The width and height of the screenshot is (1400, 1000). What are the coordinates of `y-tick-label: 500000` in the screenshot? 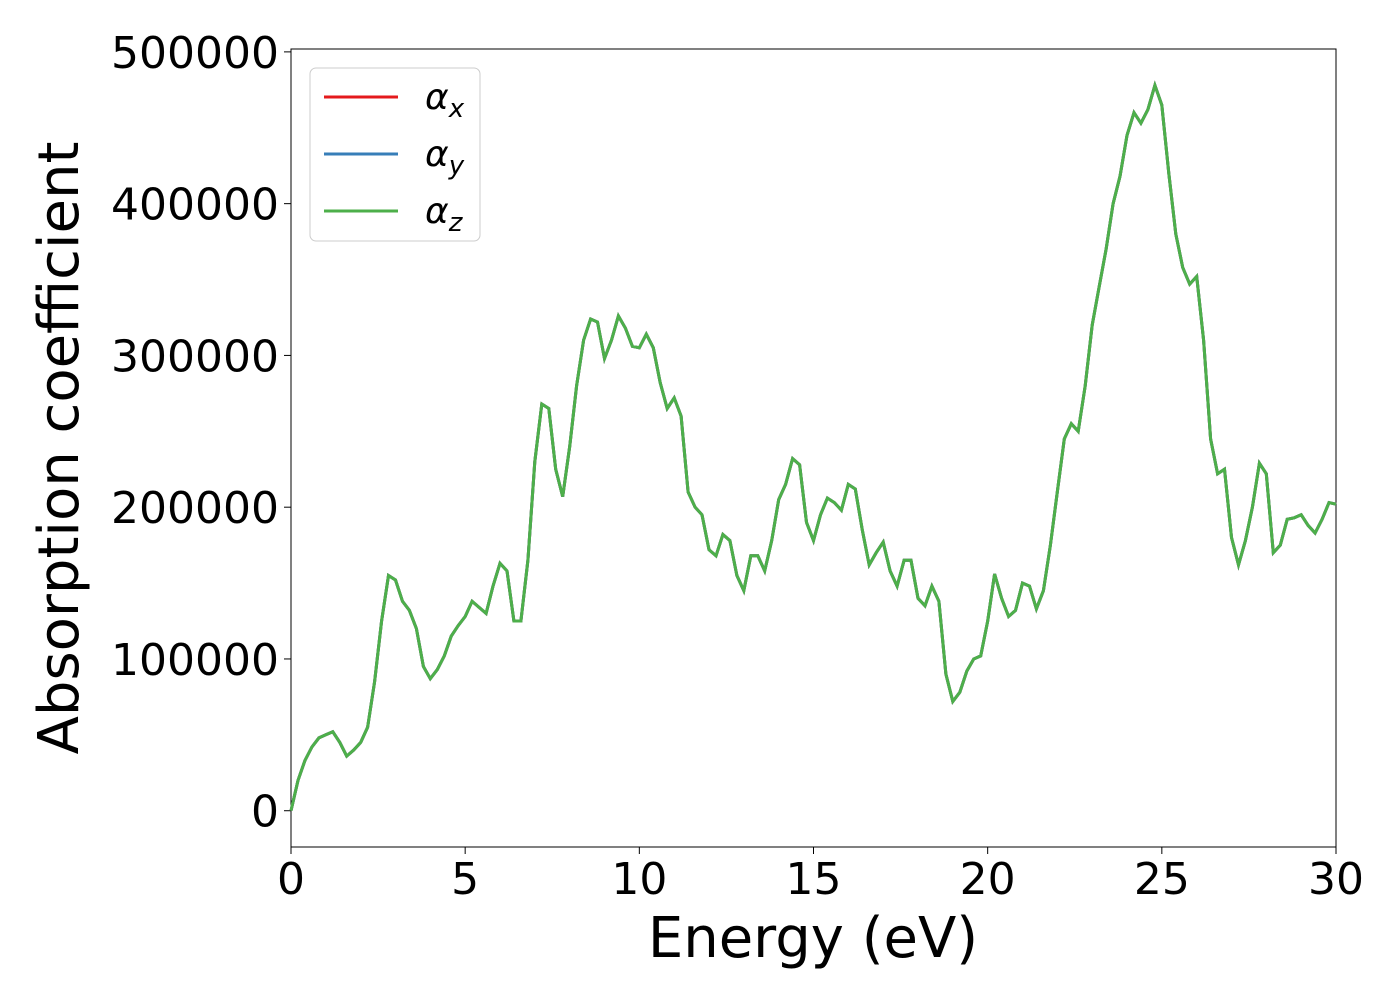 It's located at (195, 53).